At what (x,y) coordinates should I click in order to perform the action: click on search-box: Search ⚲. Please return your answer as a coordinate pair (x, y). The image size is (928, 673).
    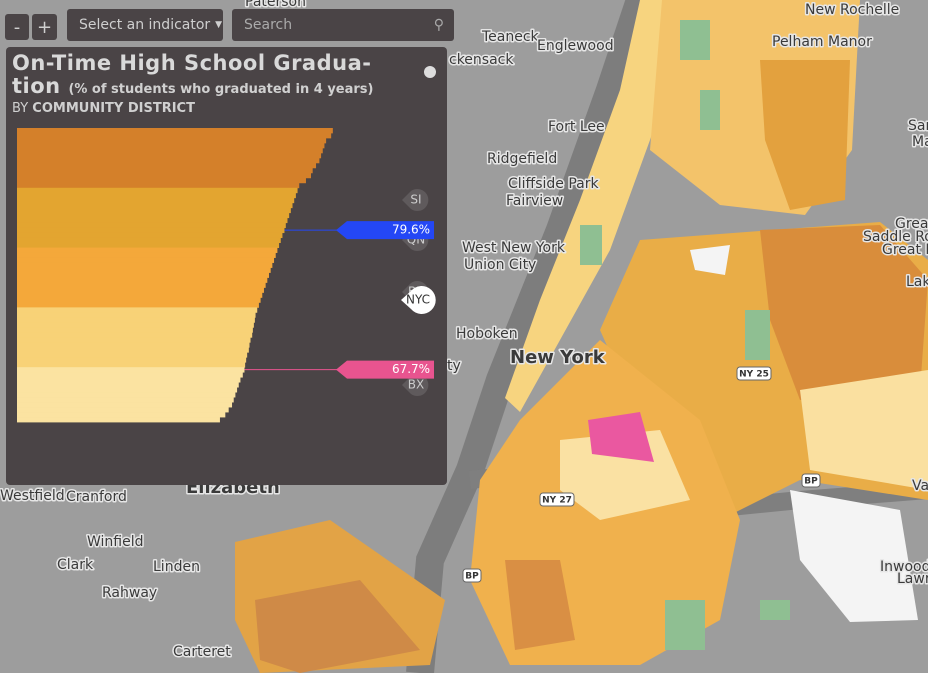
    Looking at the image, I should click on (343, 25).